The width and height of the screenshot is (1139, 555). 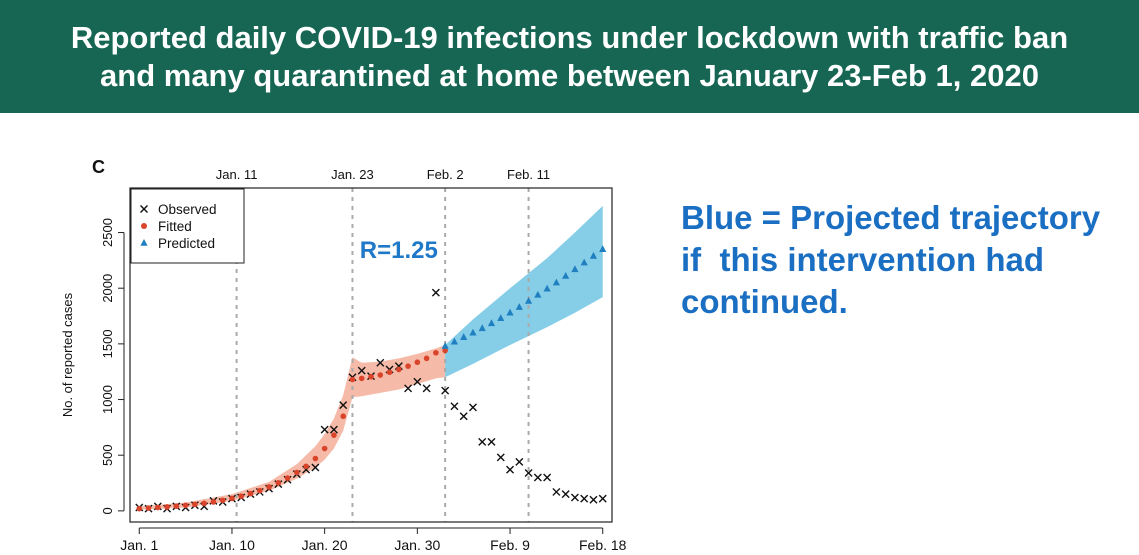 What do you see at coordinates (325, 545) in the screenshot?
I see `x-tick-label: Jan. 20` at bounding box center [325, 545].